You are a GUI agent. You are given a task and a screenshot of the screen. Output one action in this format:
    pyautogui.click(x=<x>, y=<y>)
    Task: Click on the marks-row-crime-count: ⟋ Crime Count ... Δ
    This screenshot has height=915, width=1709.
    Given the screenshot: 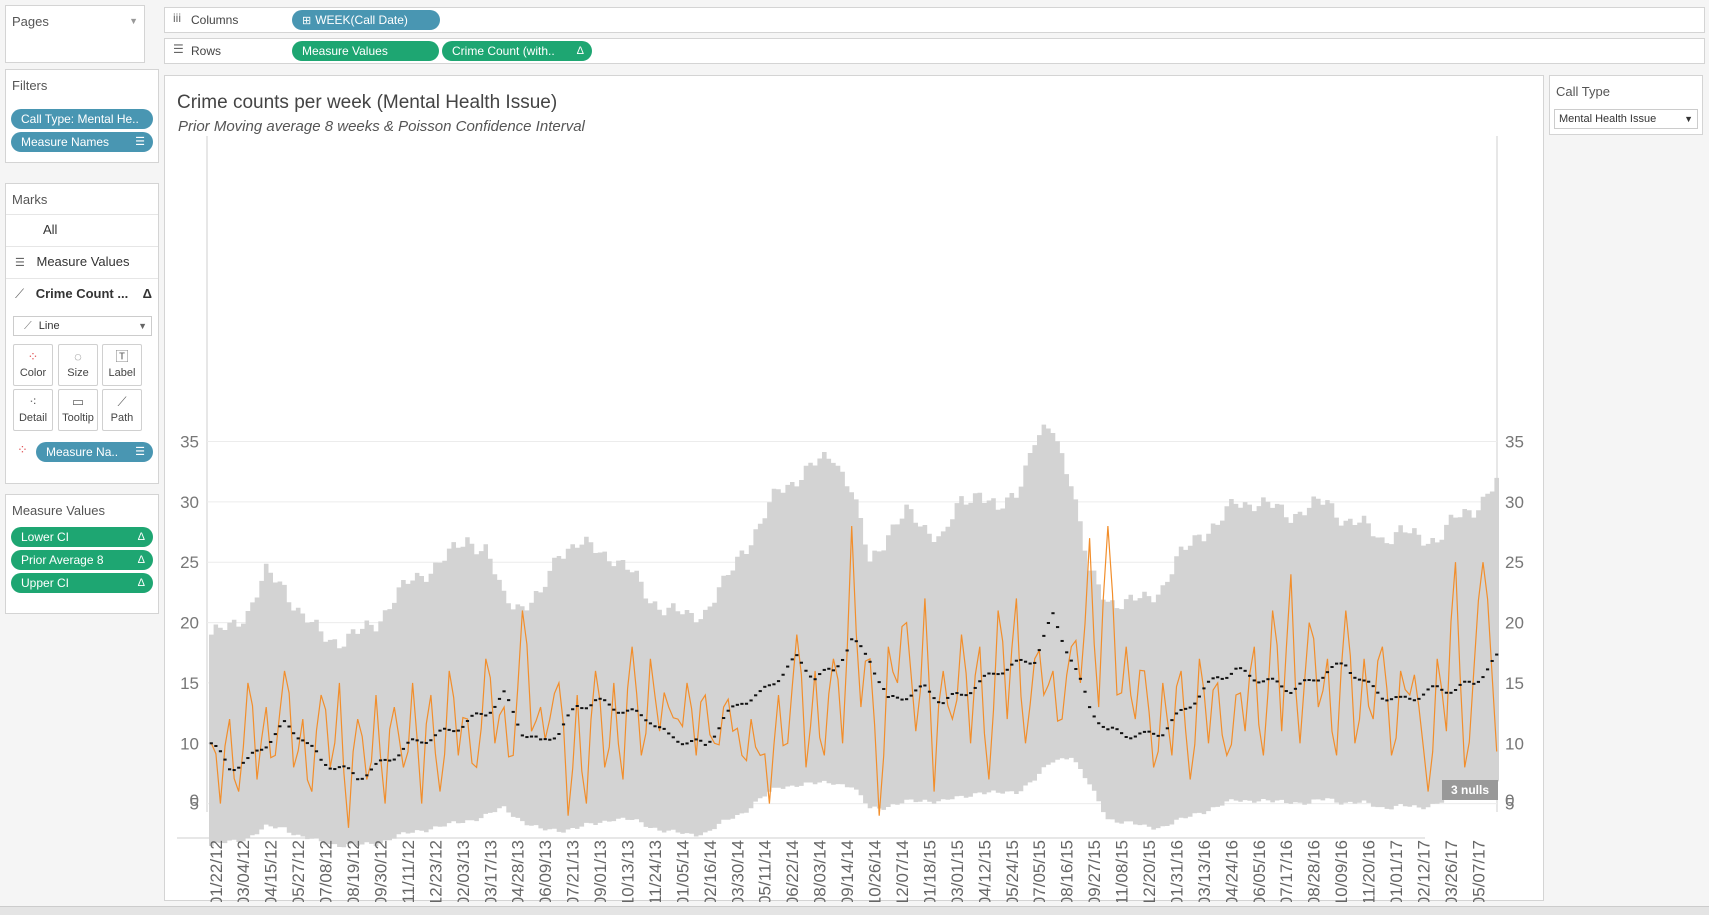 What is the action you would take?
    pyautogui.click(x=82, y=293)
    